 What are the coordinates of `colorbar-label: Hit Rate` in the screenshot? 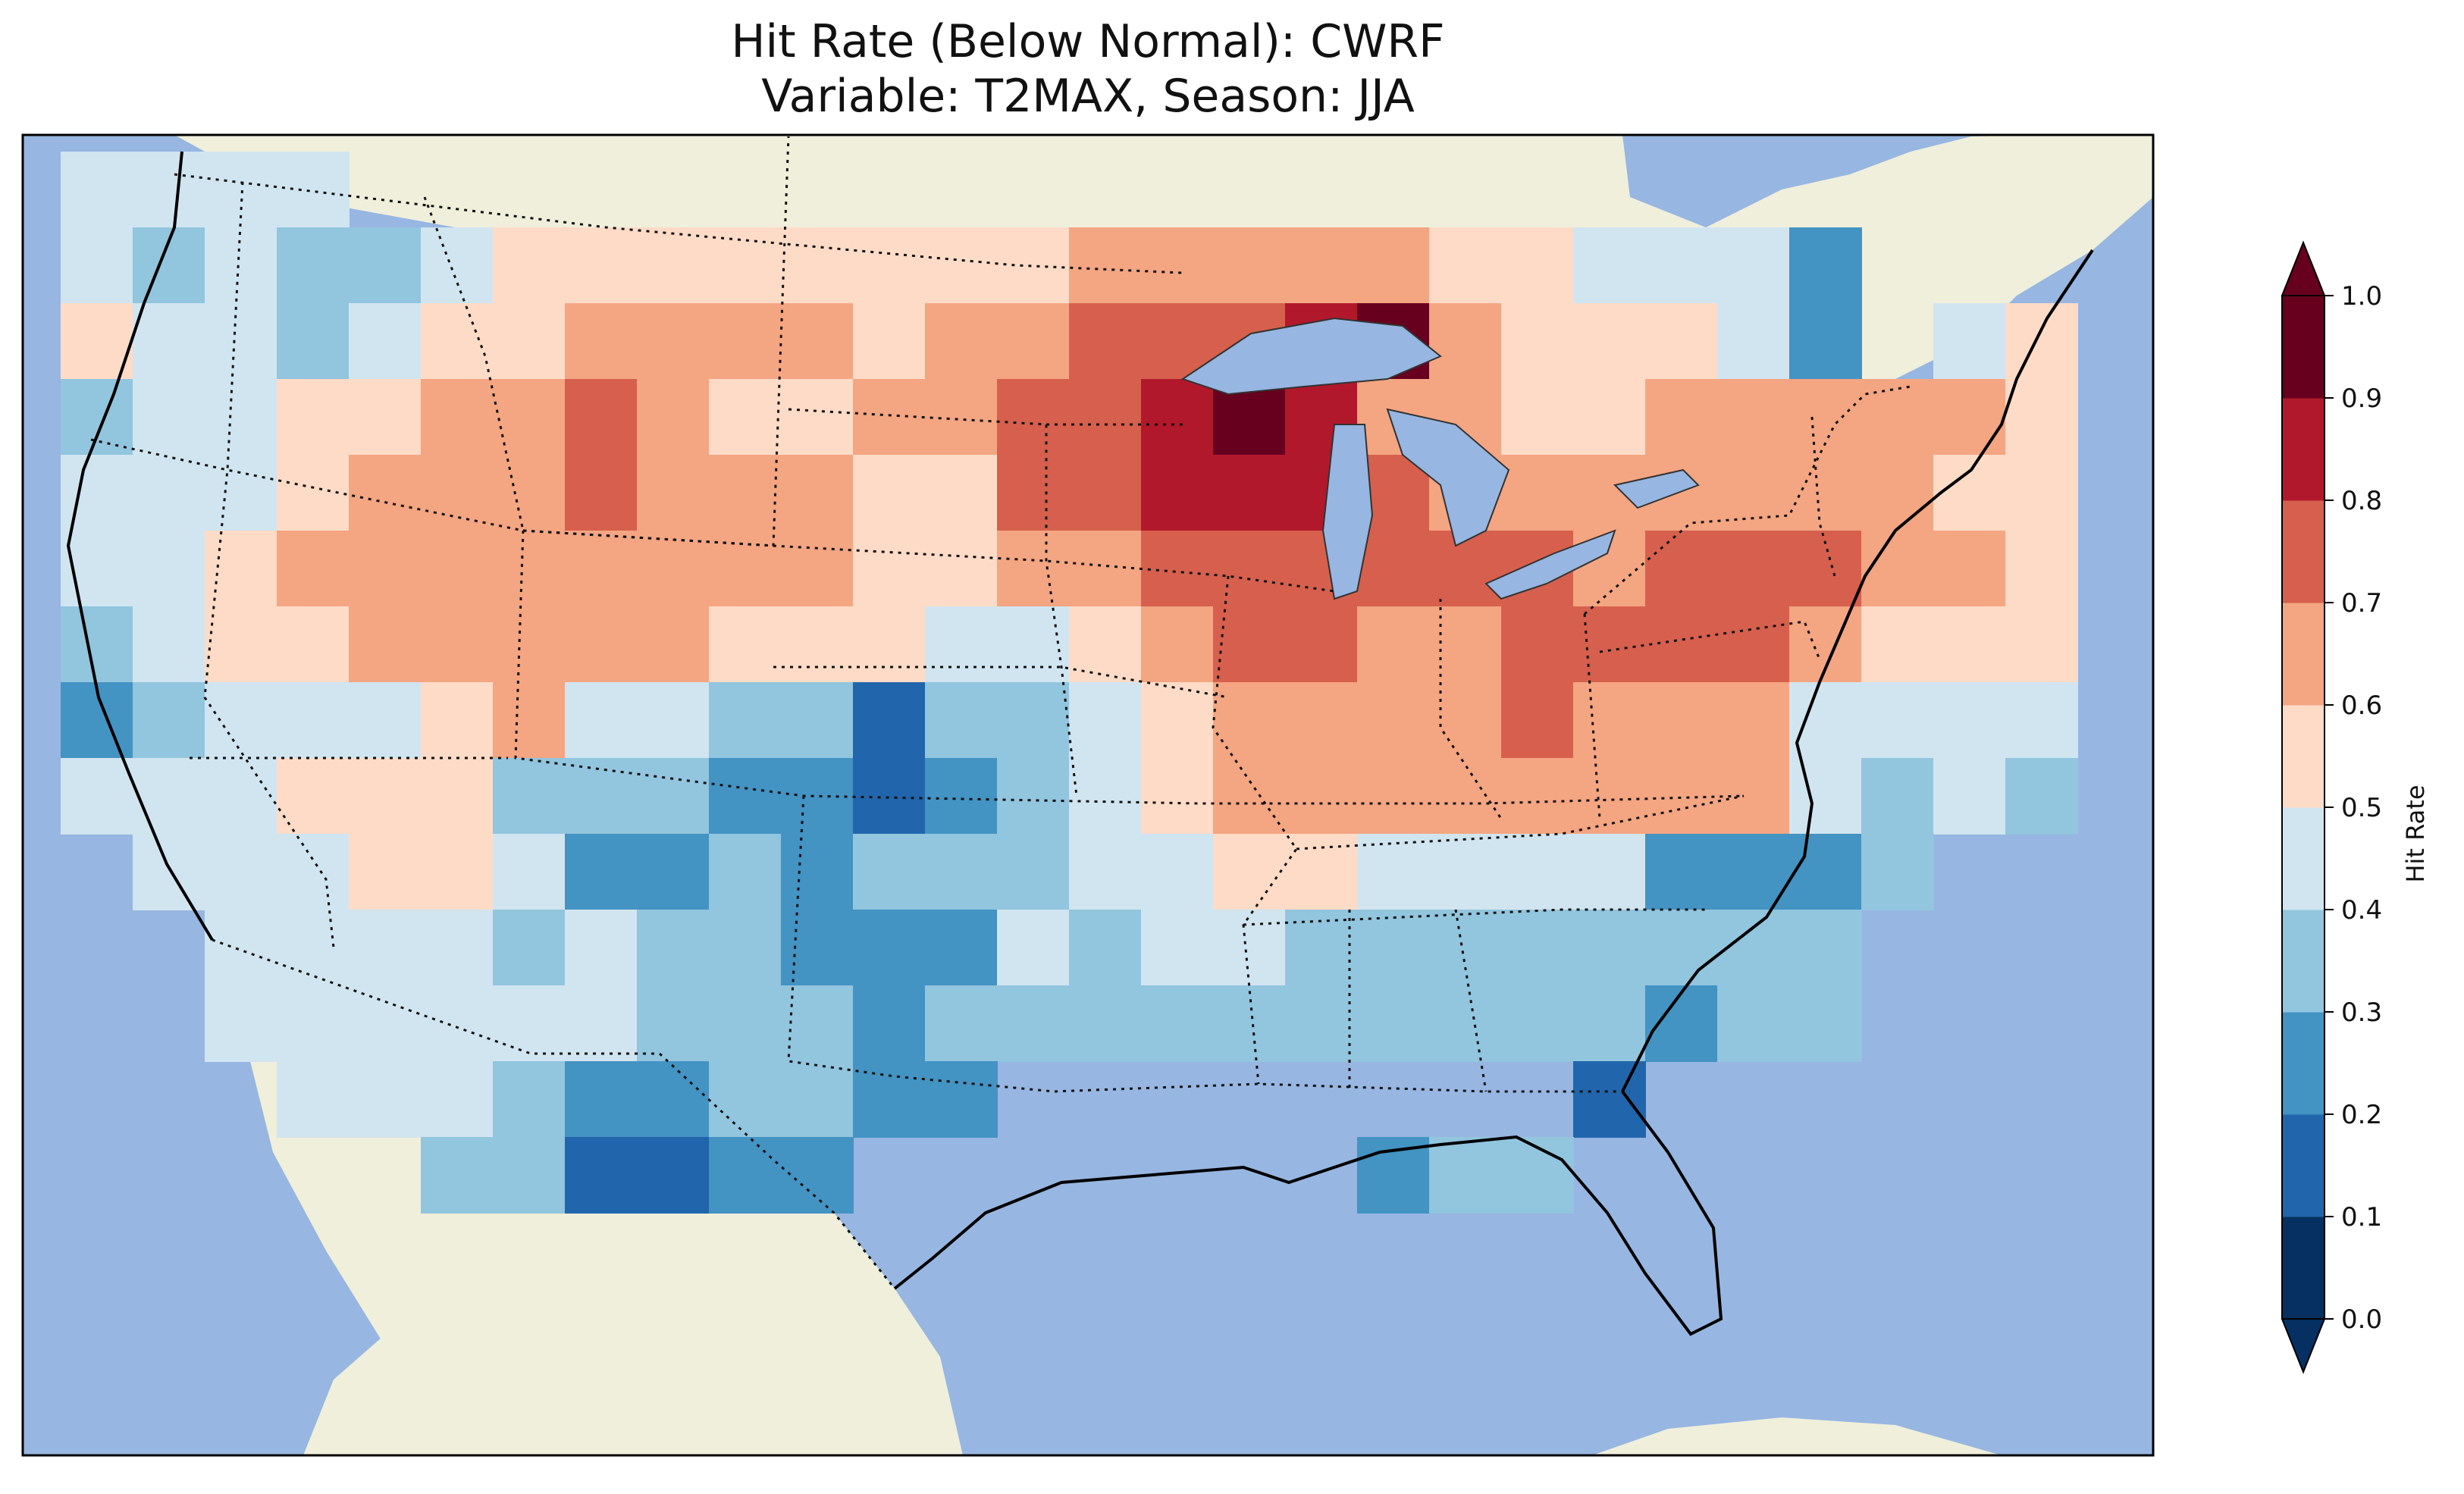 It's located at (2415, 833).